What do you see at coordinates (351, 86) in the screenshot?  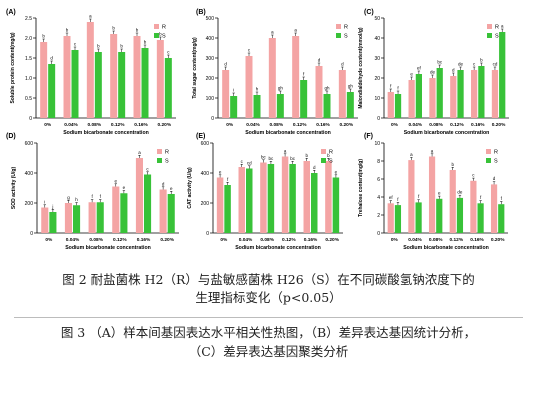 I see `significance-letter: gh` at bounding box center [351, 86].